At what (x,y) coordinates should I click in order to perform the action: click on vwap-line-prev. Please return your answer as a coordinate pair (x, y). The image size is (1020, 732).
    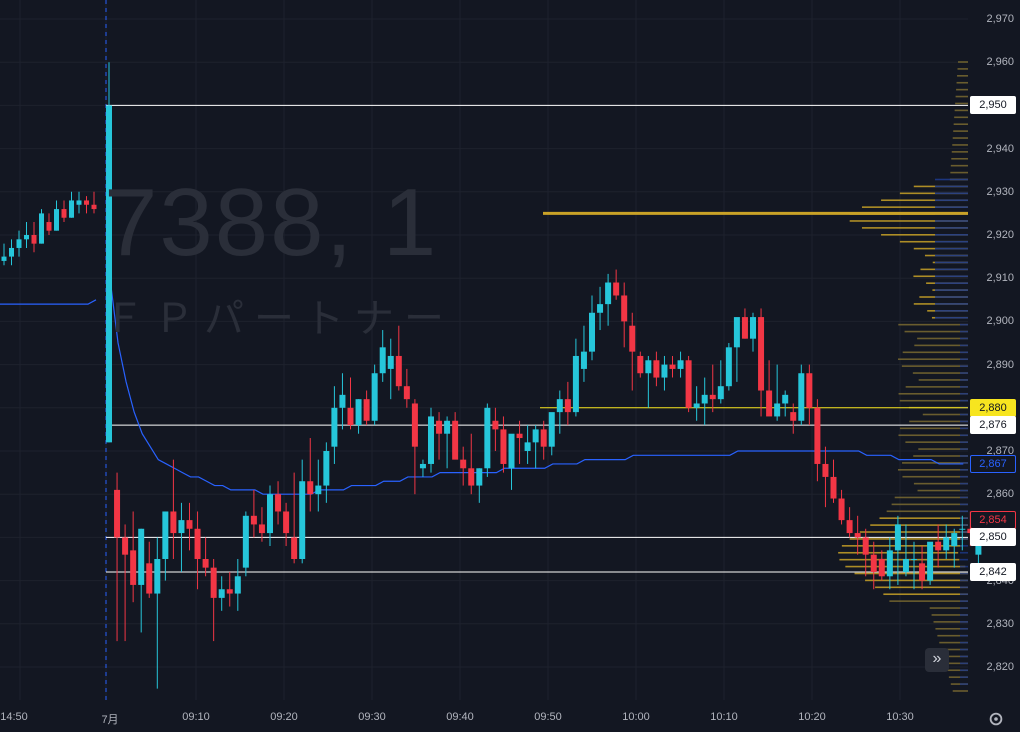
    Looking at the image, I should click on (48, 302).